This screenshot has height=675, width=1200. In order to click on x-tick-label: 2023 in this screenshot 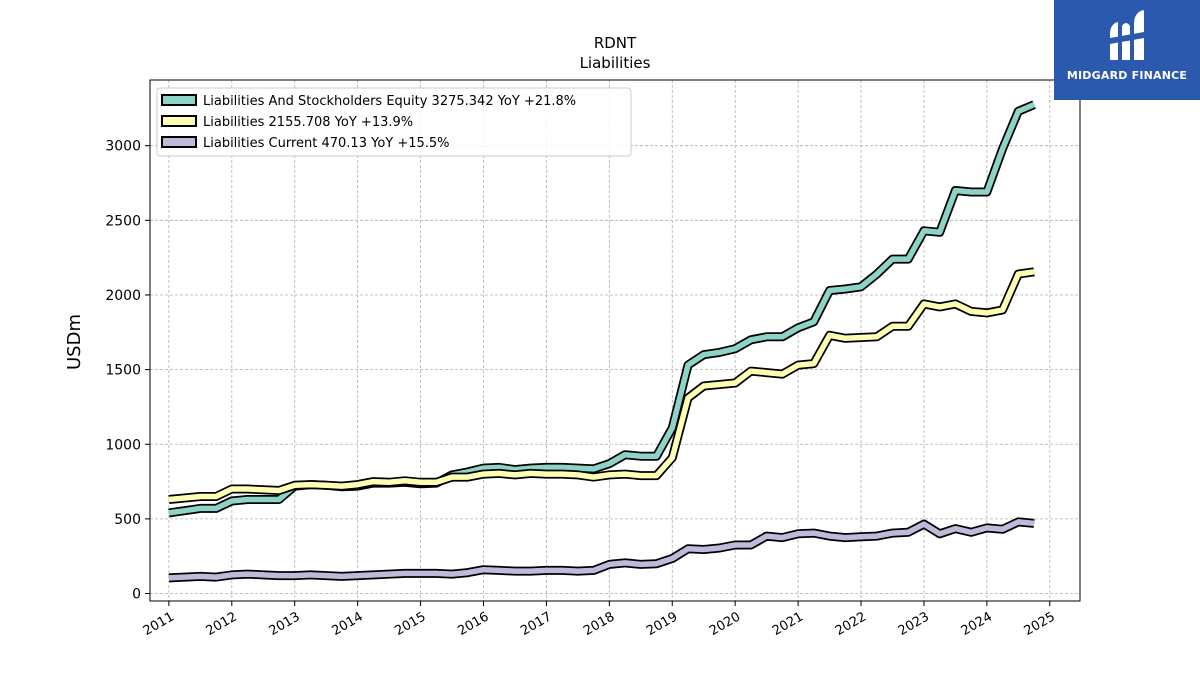, I will do `click(914, 624)`.